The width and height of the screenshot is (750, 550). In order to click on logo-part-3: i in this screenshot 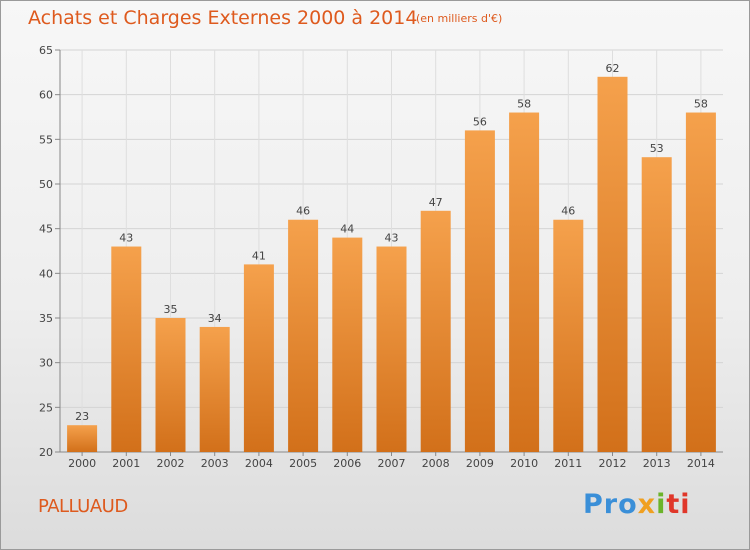, I will do `click(661, 504)`.